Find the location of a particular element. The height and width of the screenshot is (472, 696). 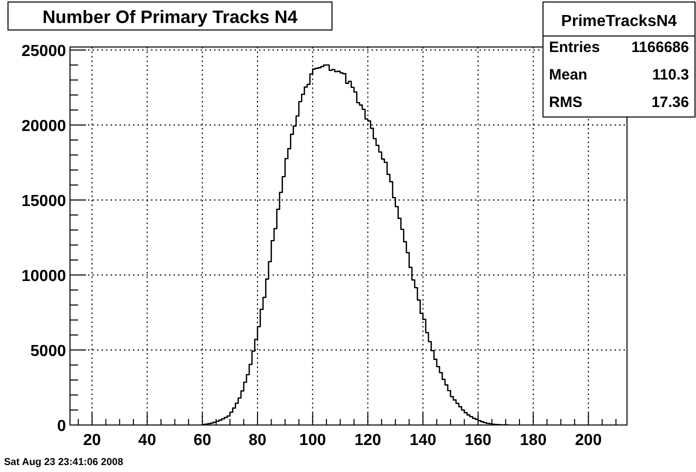

y-tick-label: 20000 is located at coordinates (44, 126).